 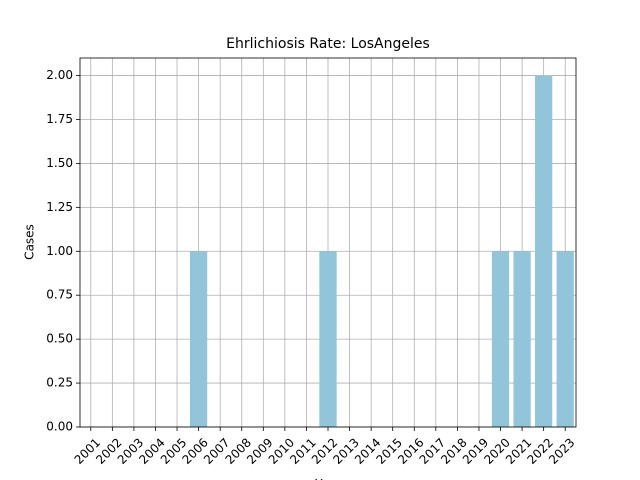 I want to click on chart-title: Ehrlichiosis Rate: LosAngeles, so click(x=328, y=44).